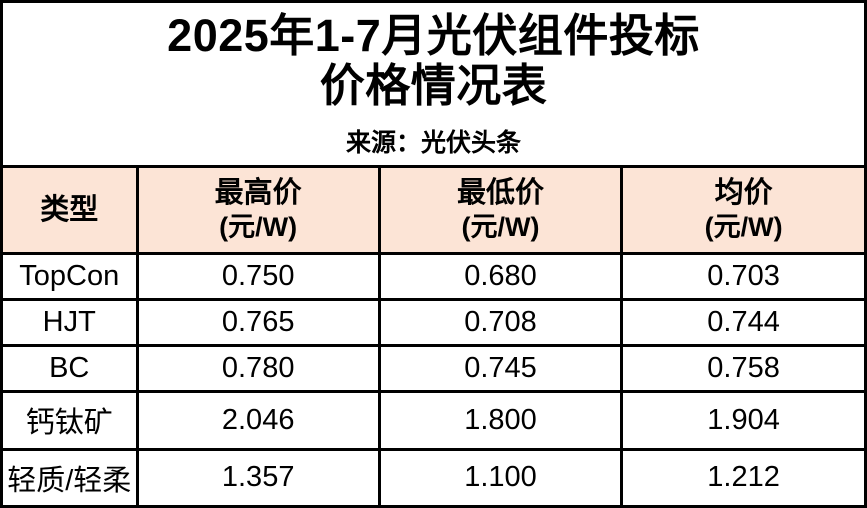  What do you see at coordinates (742, 476) in the screenshot?
I see `cell-avg-price: 1.212` at bounding box center [742, 476].